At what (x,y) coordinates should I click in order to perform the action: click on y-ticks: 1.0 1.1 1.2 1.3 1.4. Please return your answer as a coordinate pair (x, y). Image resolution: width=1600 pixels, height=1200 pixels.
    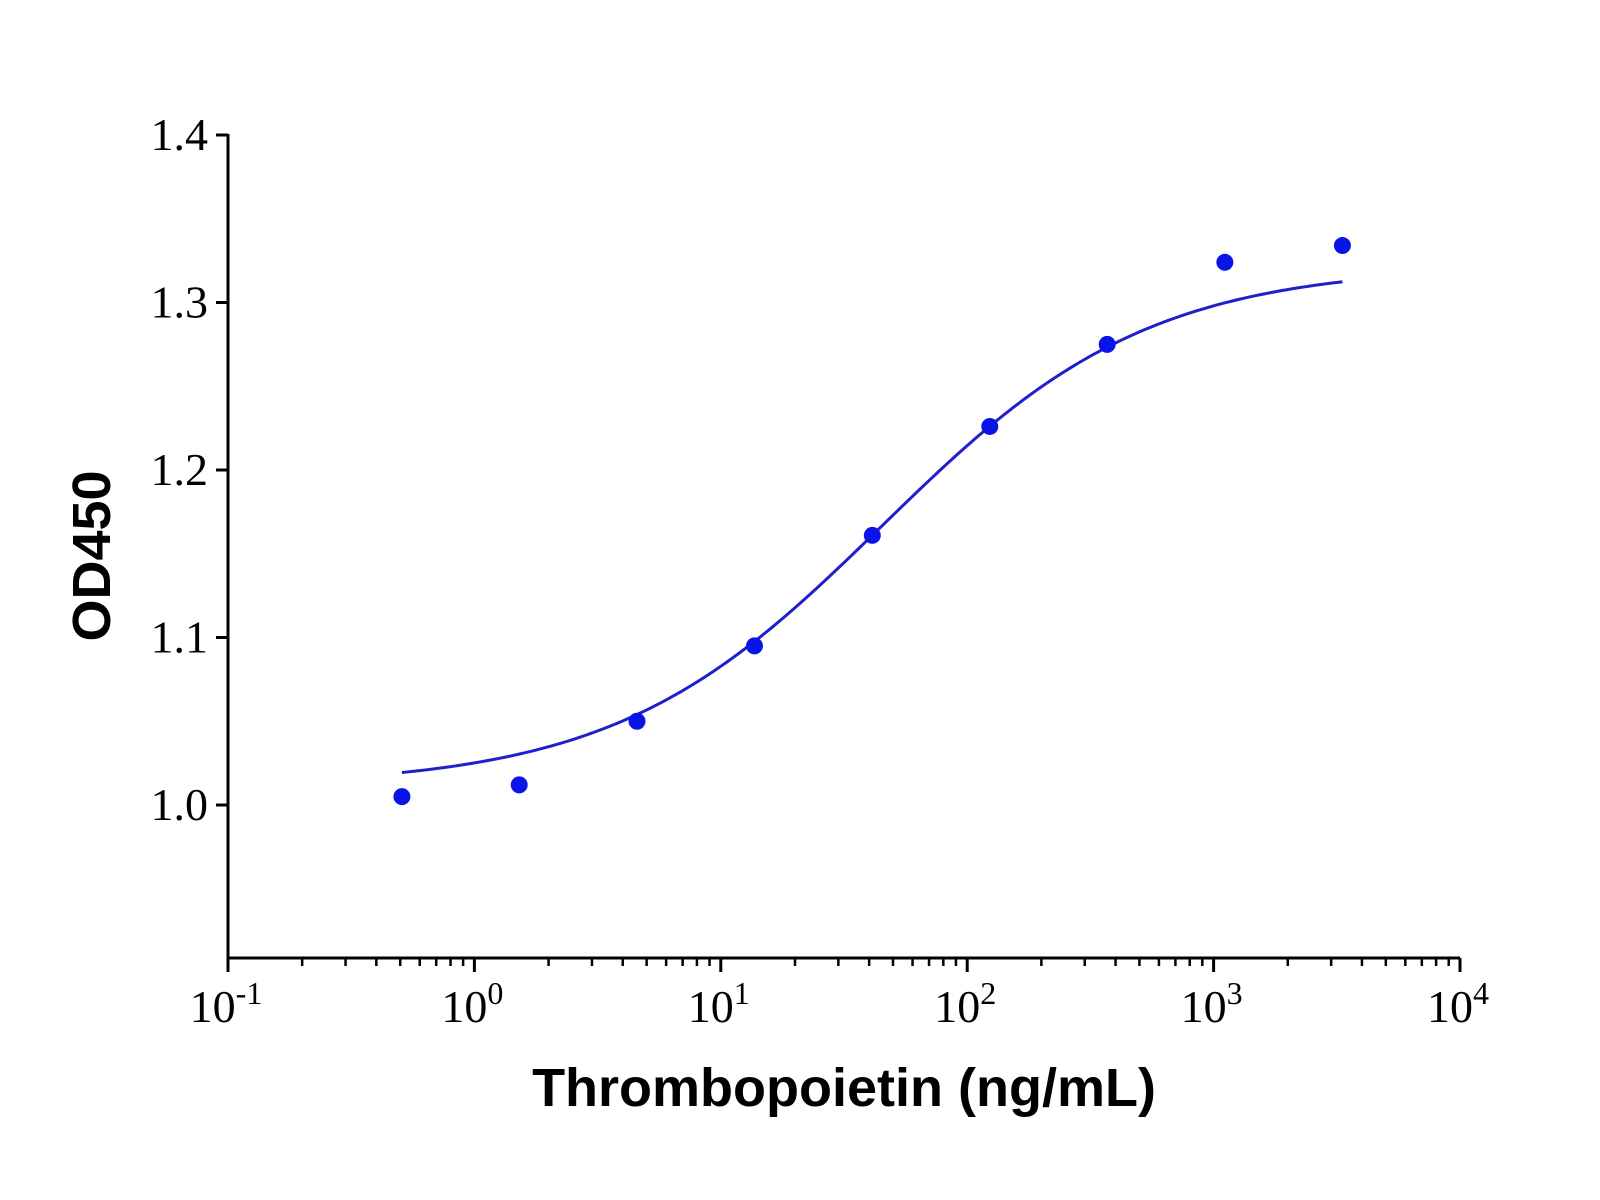
    Looking at the image, I should click on (189, 469).